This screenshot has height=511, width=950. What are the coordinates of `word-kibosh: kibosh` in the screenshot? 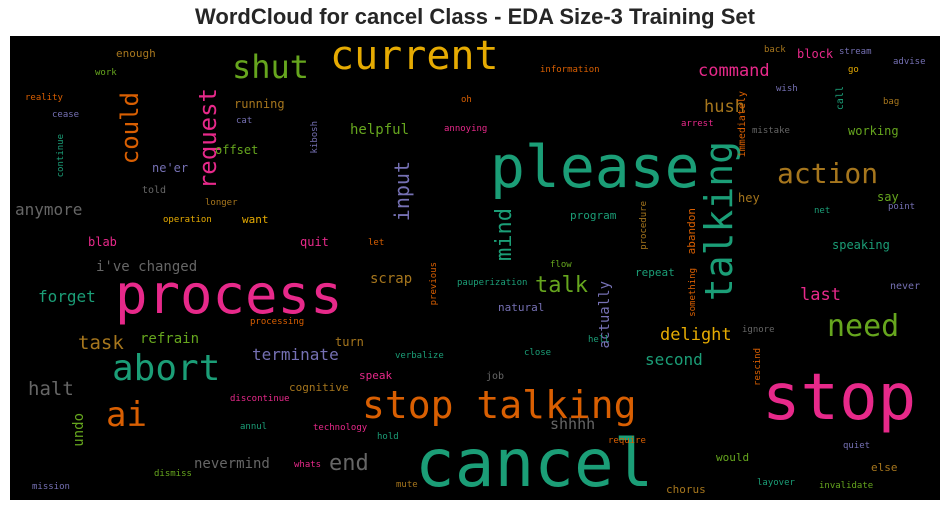 It's located at (315, 137).